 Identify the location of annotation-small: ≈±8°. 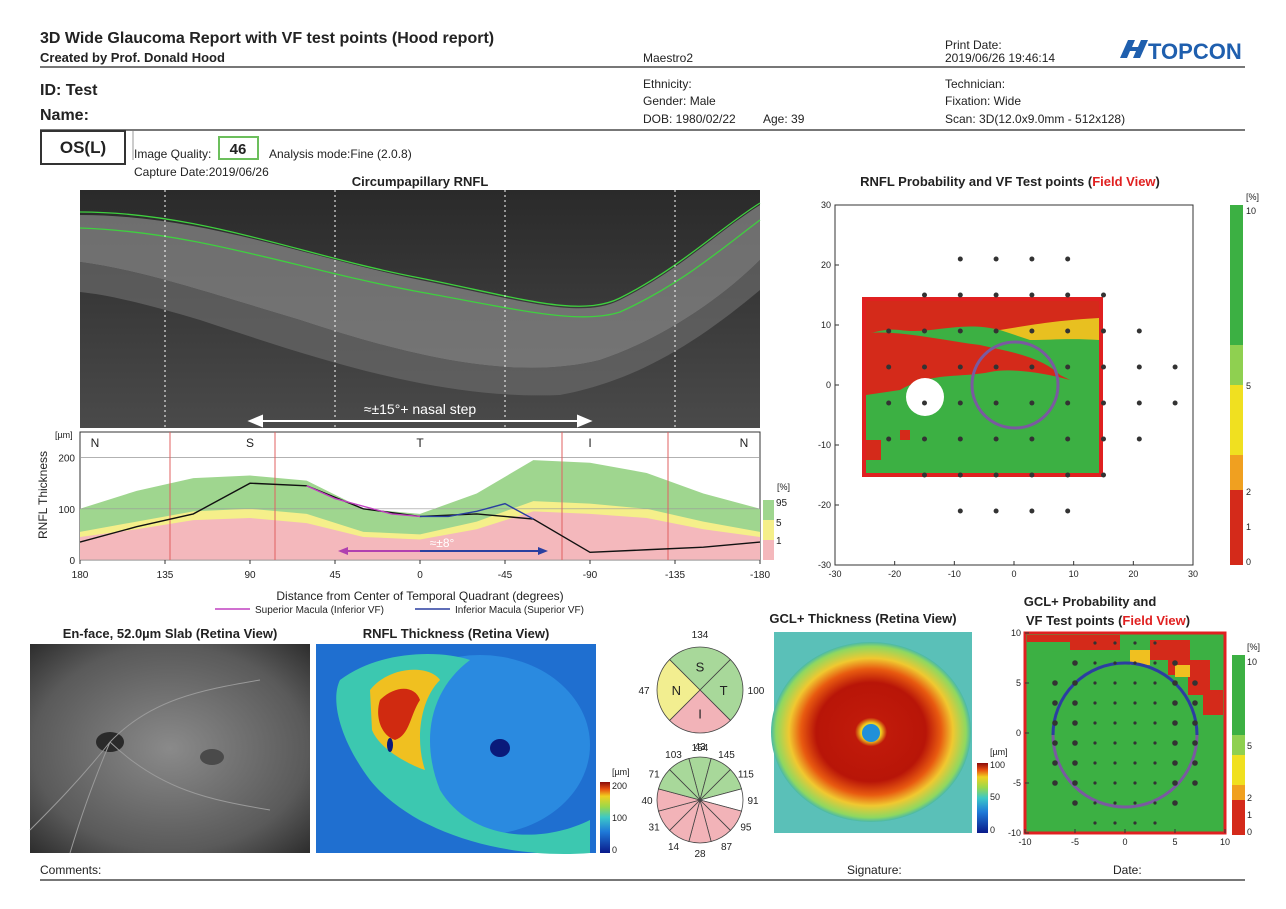
(442, 543).